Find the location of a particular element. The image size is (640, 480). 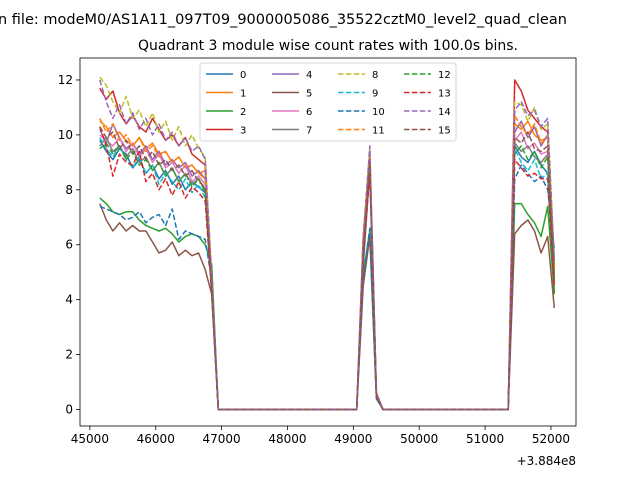

legend-label-8: 8 is located at coordinates (375, 75).